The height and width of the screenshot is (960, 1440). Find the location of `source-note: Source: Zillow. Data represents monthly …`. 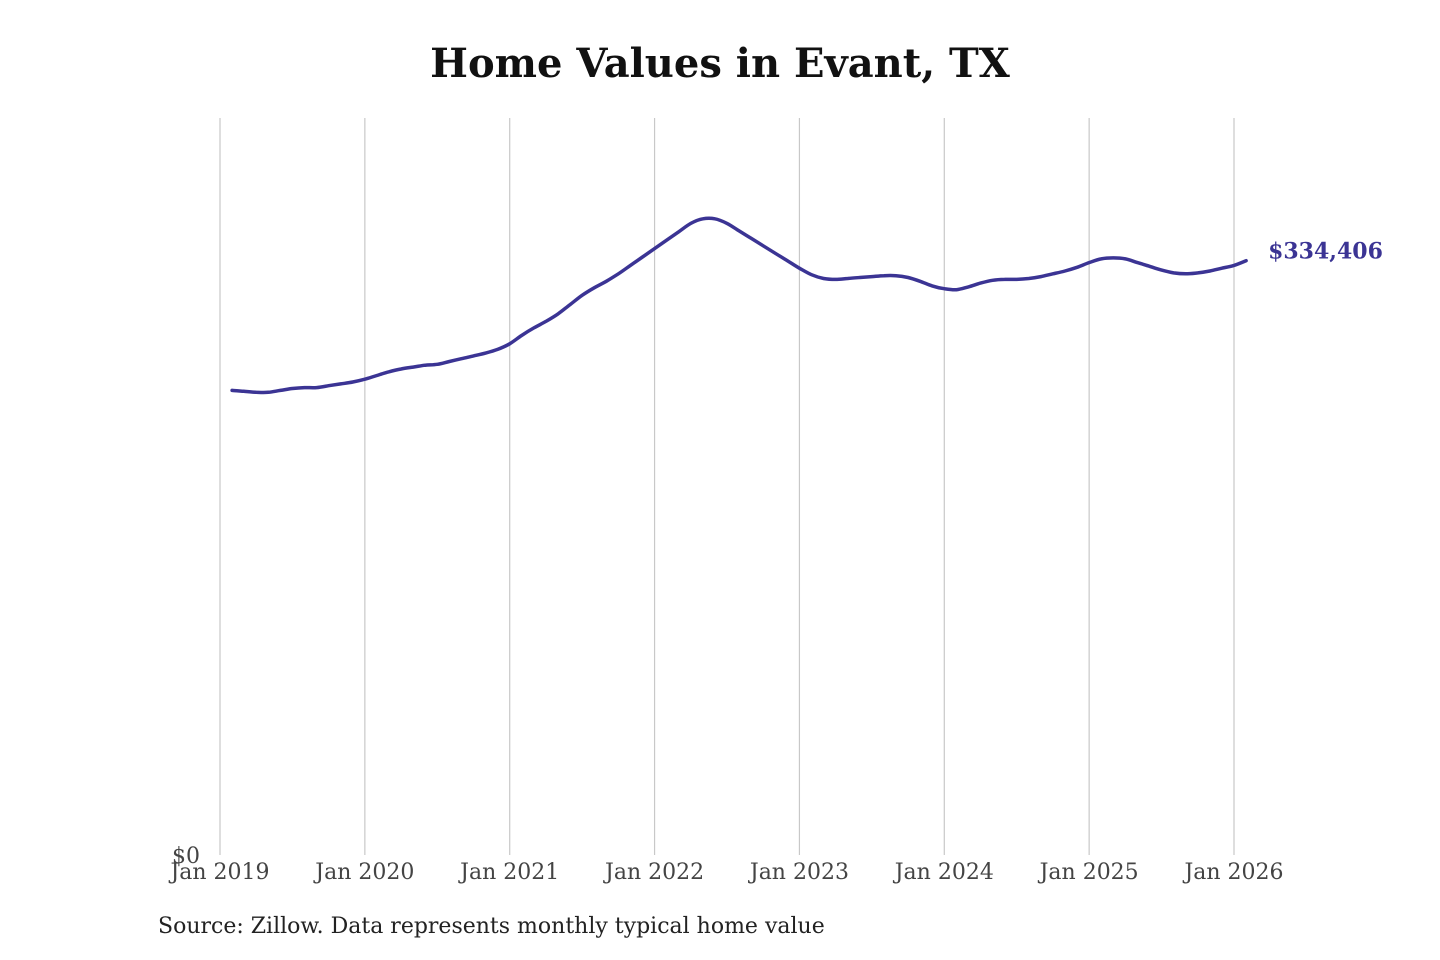

source-note: Source: Zillow. Data represents monthly … is located at coordinates (491, 926).